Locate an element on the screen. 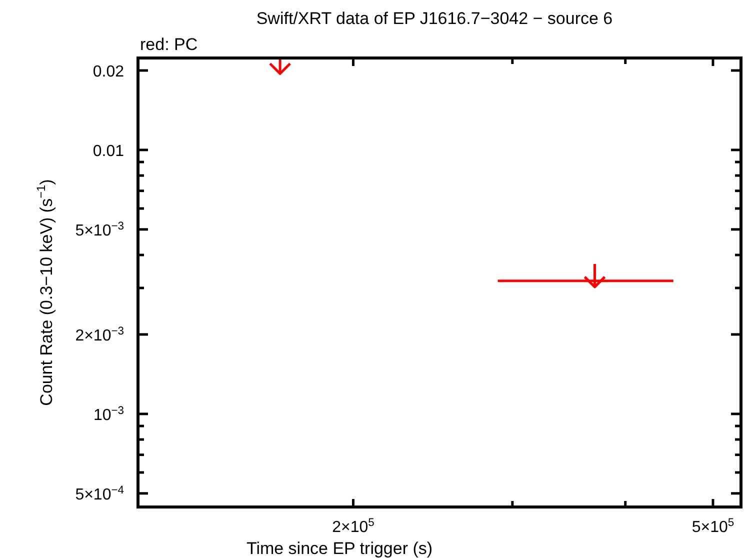 The height and width of the screenshot is (558, 754). y-tick-label: 5×10$^{−3}$ is located at coordinates (99, 230).